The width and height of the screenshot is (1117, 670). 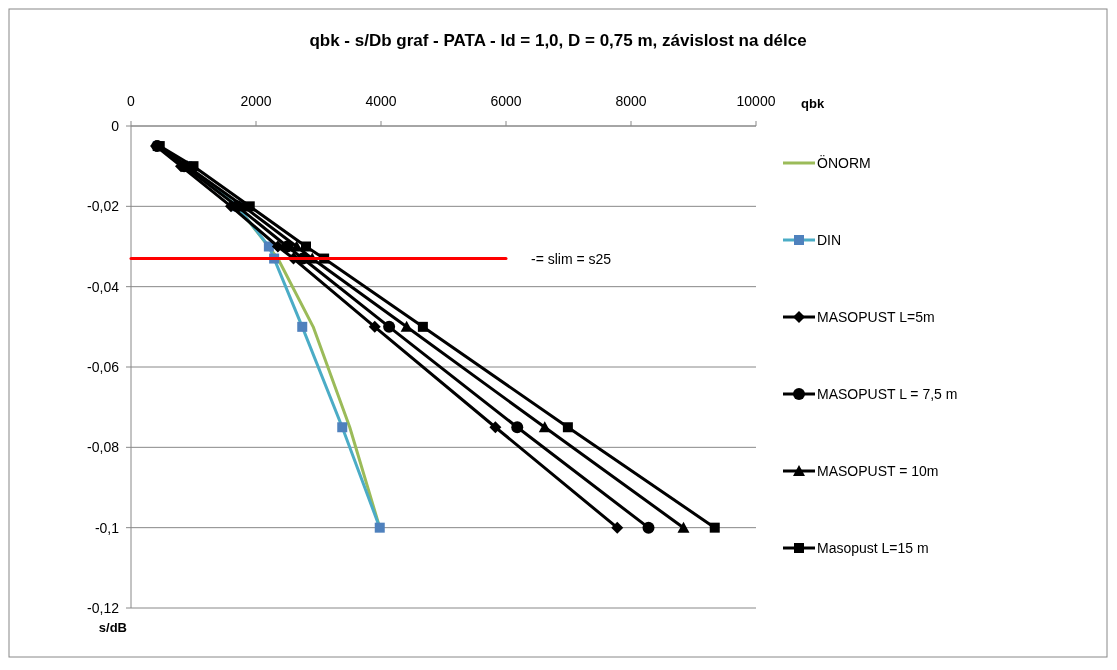 What do you see at coordinates (756, 101) in the screenshot?
I see `x-tick-label: 10000` at bounding box center [756, 101].